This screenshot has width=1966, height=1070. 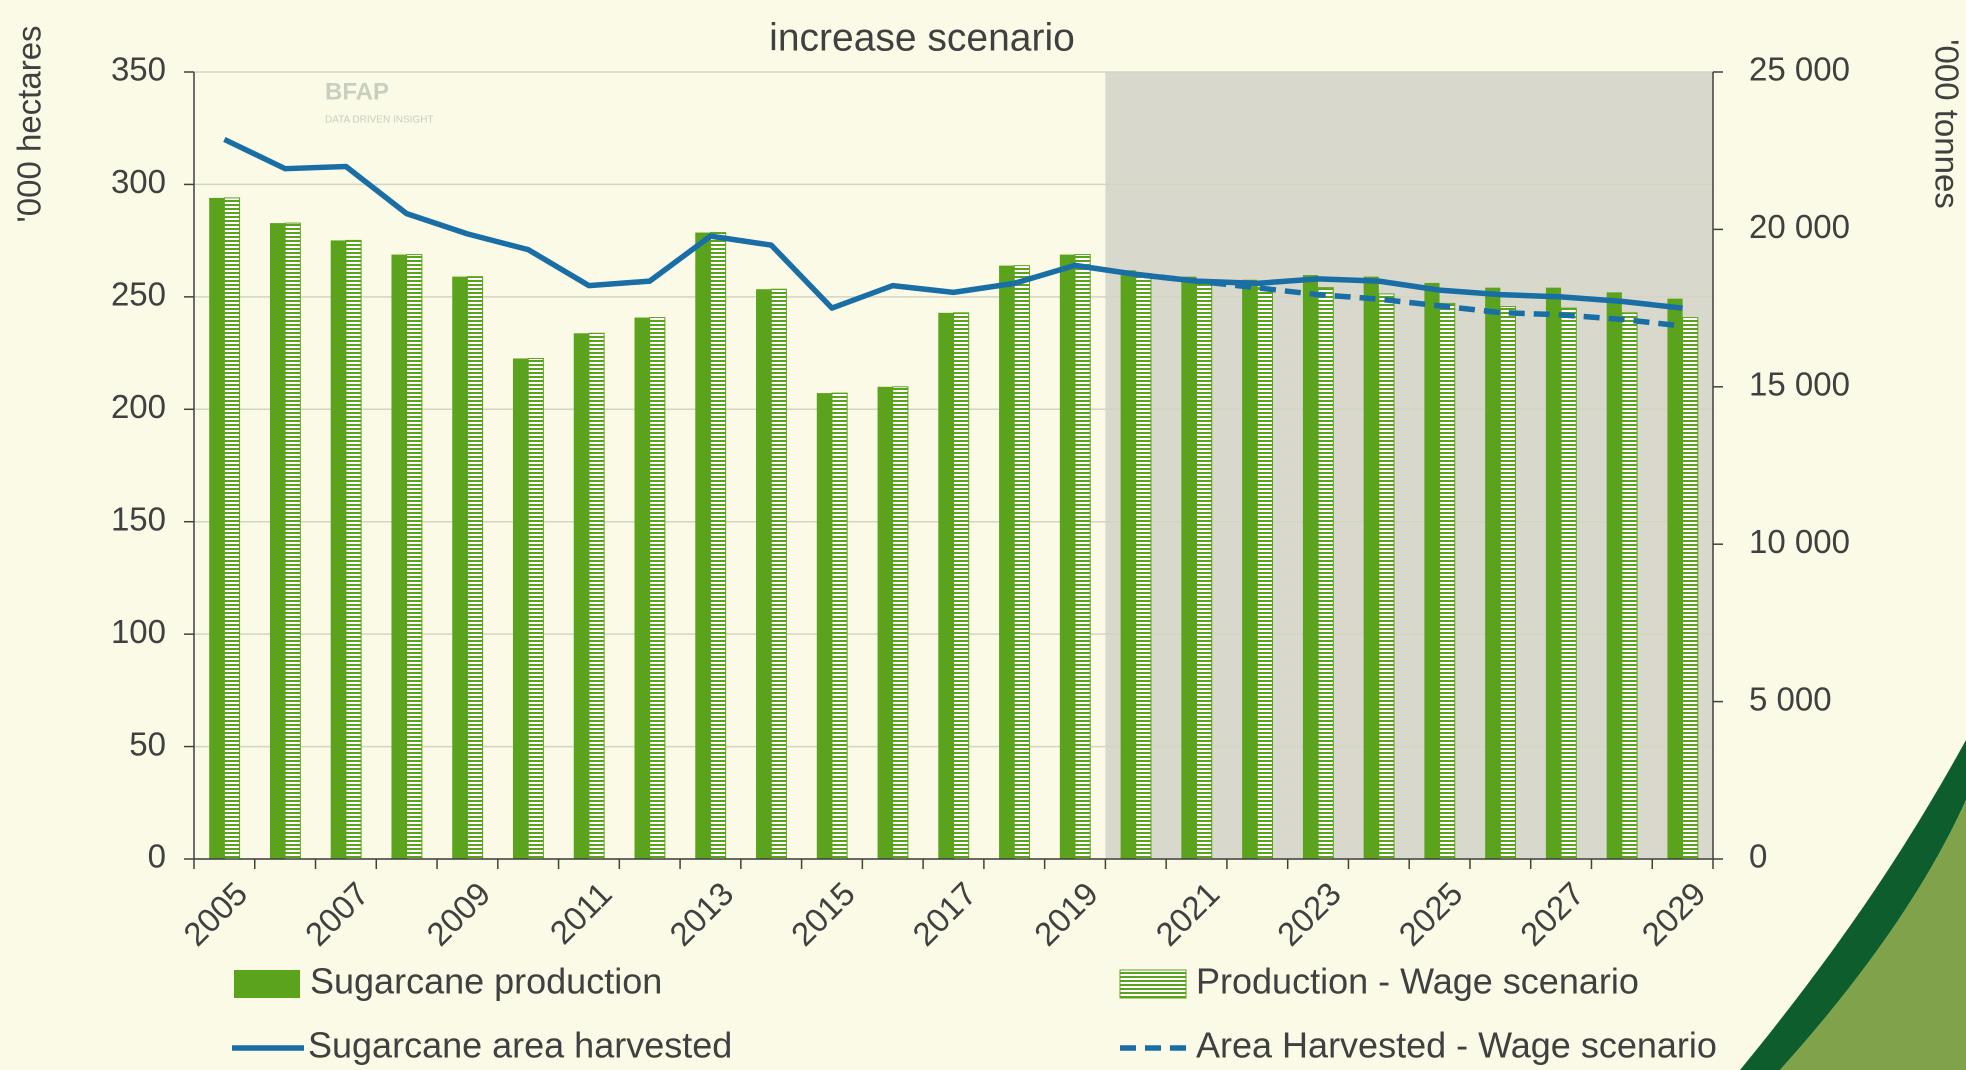 What do you see at coordinates (1066, 914) in the screenshot?
I see `x-tick-label: 2019` at bounding box center [1066, 914].